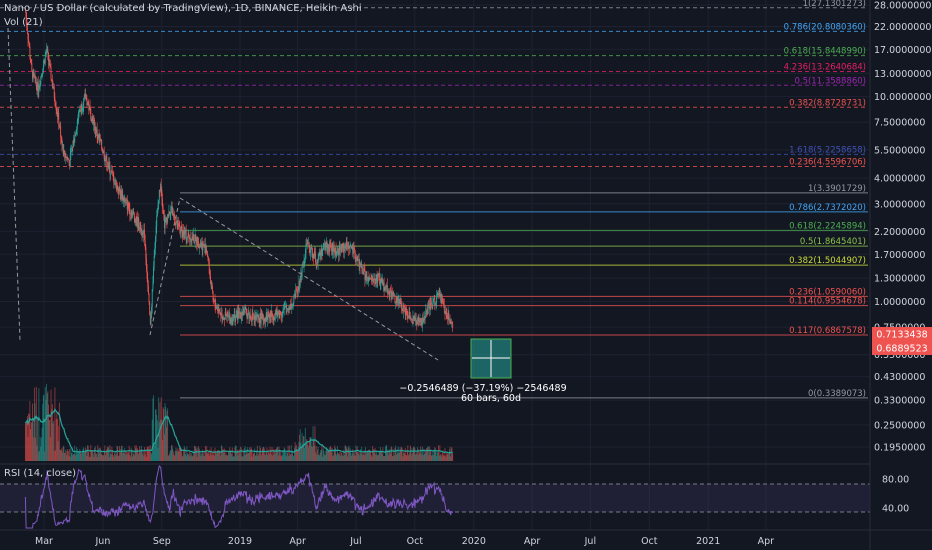 Image resolution: width=932 pixels, height=550 pixels. Describe the element at coordinates (491, 358) in the screenshot. I see `measure-tool` at that location.